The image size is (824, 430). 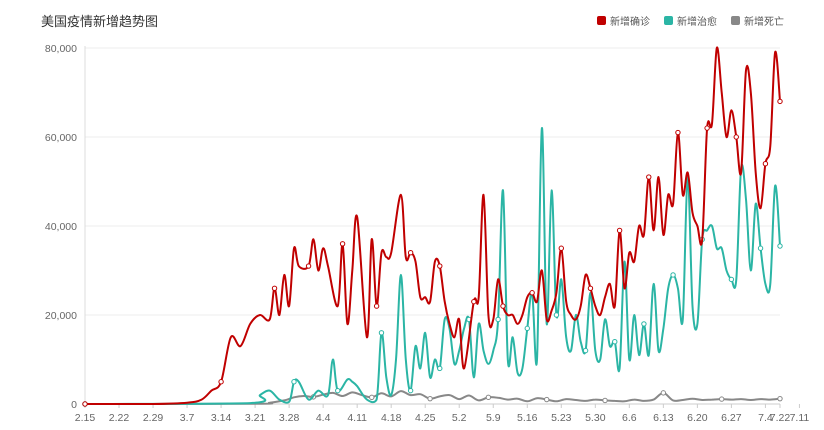 I want to click on x-tick-label: 6.20, so click(x=697, y=418).